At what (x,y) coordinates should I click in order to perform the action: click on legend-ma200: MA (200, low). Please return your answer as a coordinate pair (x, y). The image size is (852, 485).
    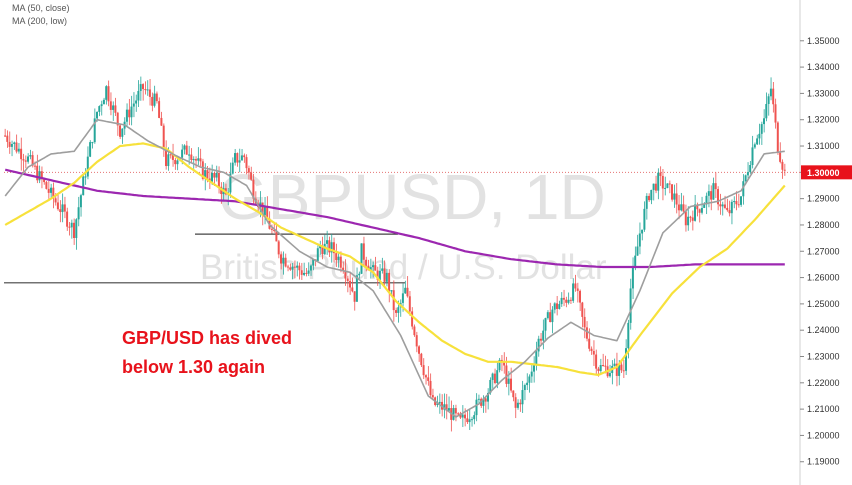
    Looking at the image, I should click on (40, 21).